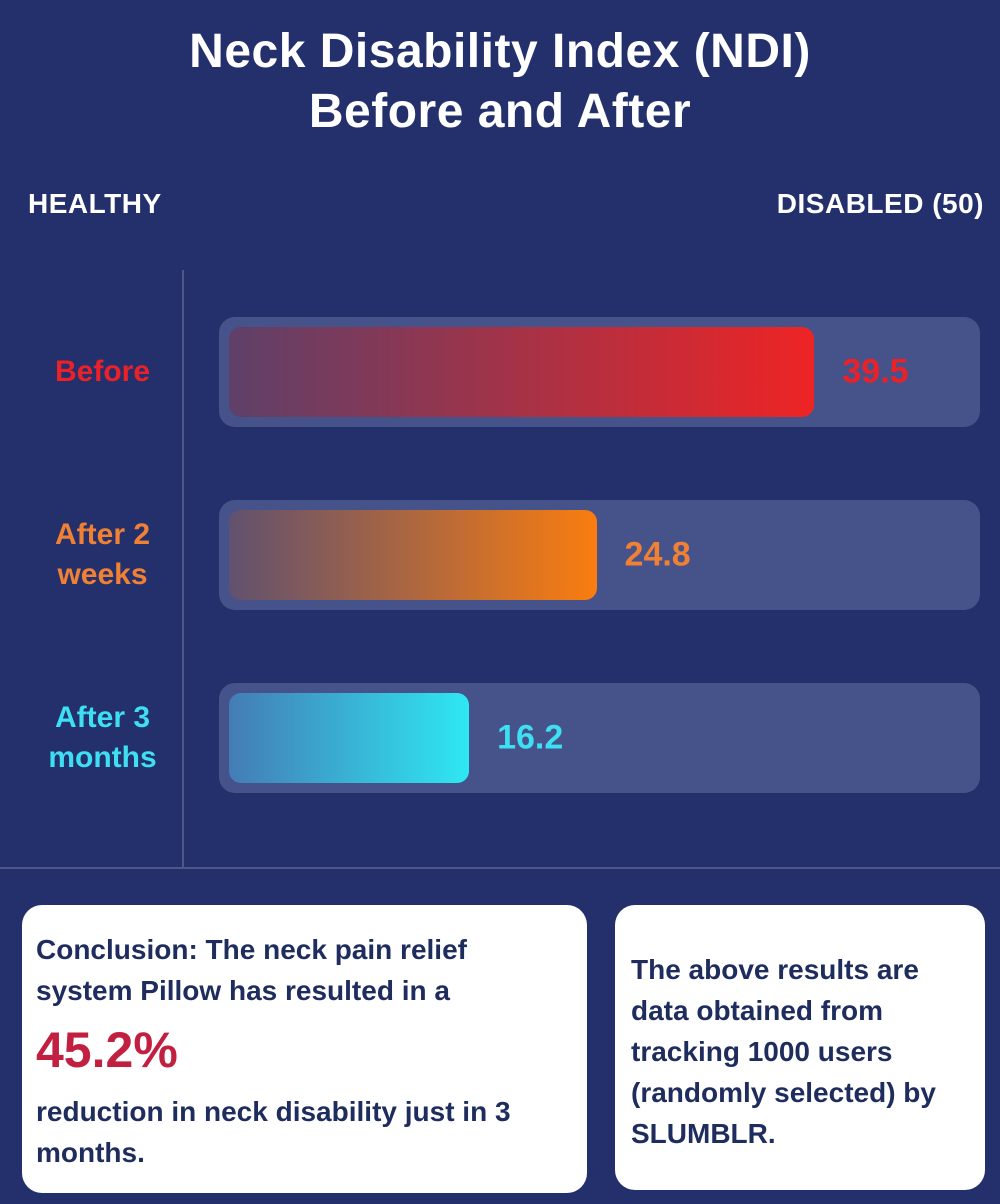  I want to click on reduction-percentage: 45.2%, so click(107, 1050).